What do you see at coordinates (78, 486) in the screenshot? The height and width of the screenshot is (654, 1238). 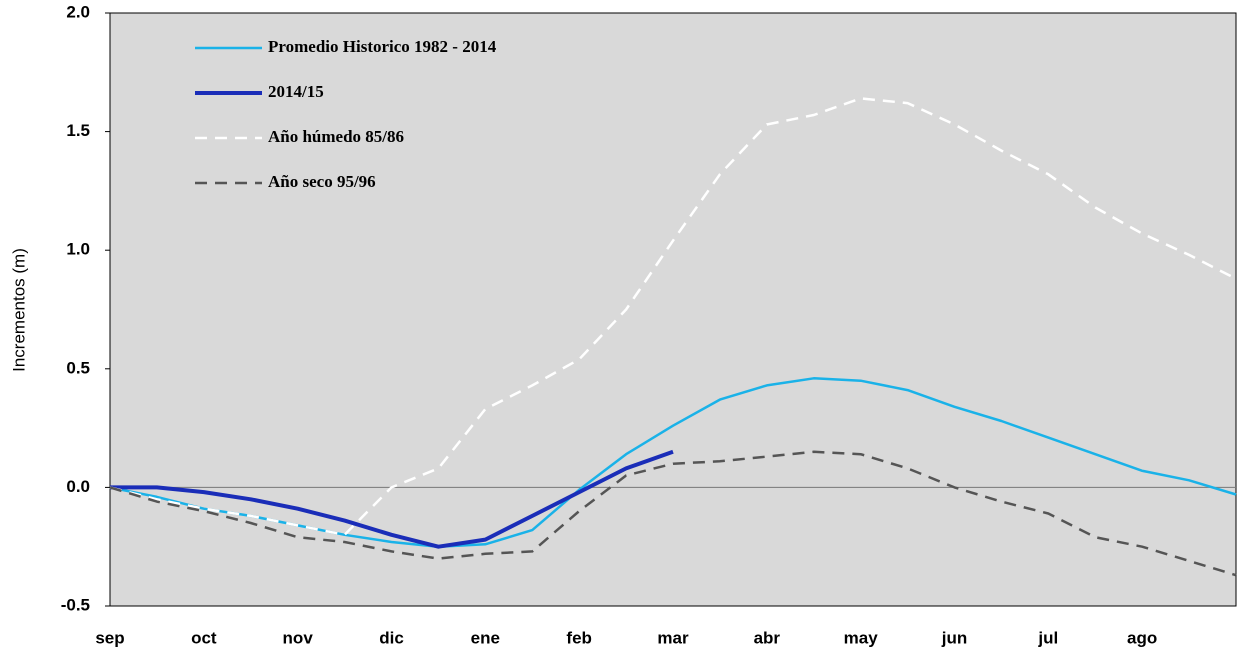 I see `y-tick-label: 0.0` at bounding box center [78, 486].